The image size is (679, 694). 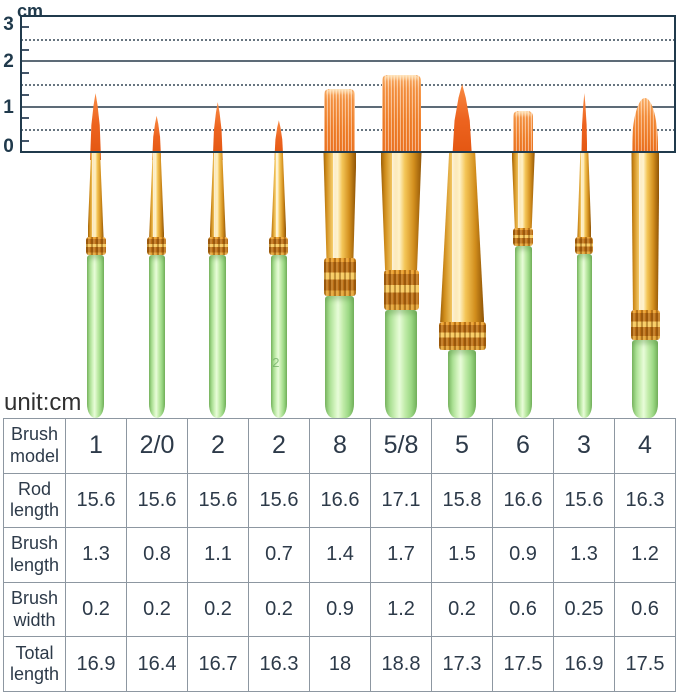 What do you see at coordinates (348, 152) in the screenshot?
I see `ruler-bottom-border` at bounding box center [348, 152].